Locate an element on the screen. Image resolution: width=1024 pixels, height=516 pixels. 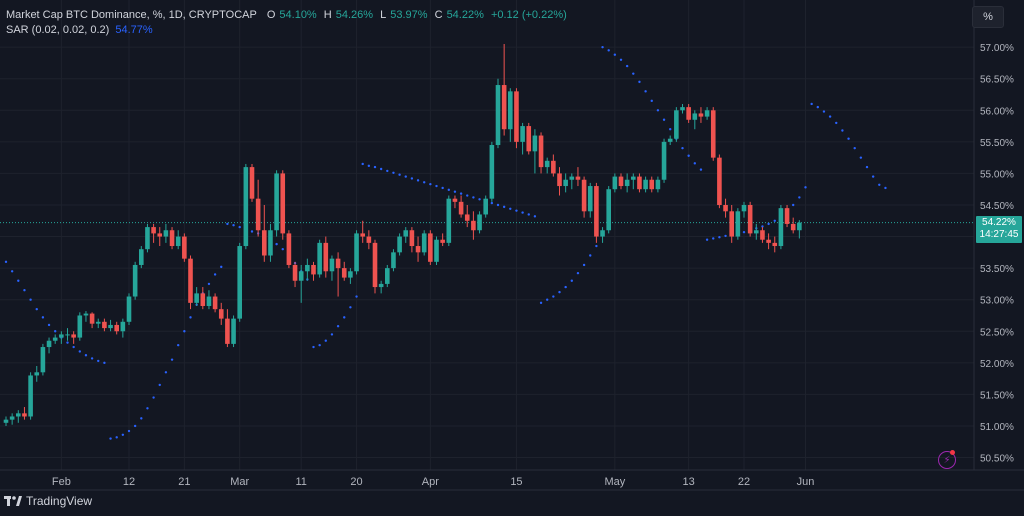
footer-bar is located at coordinates (512, 500).